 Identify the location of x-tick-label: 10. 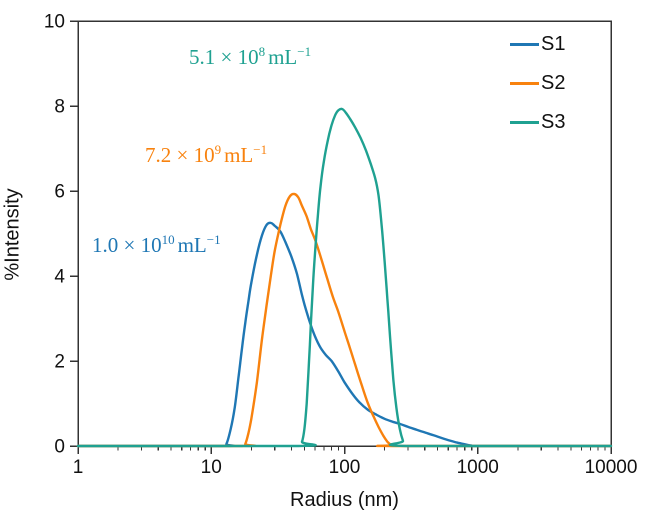
(211, 467).